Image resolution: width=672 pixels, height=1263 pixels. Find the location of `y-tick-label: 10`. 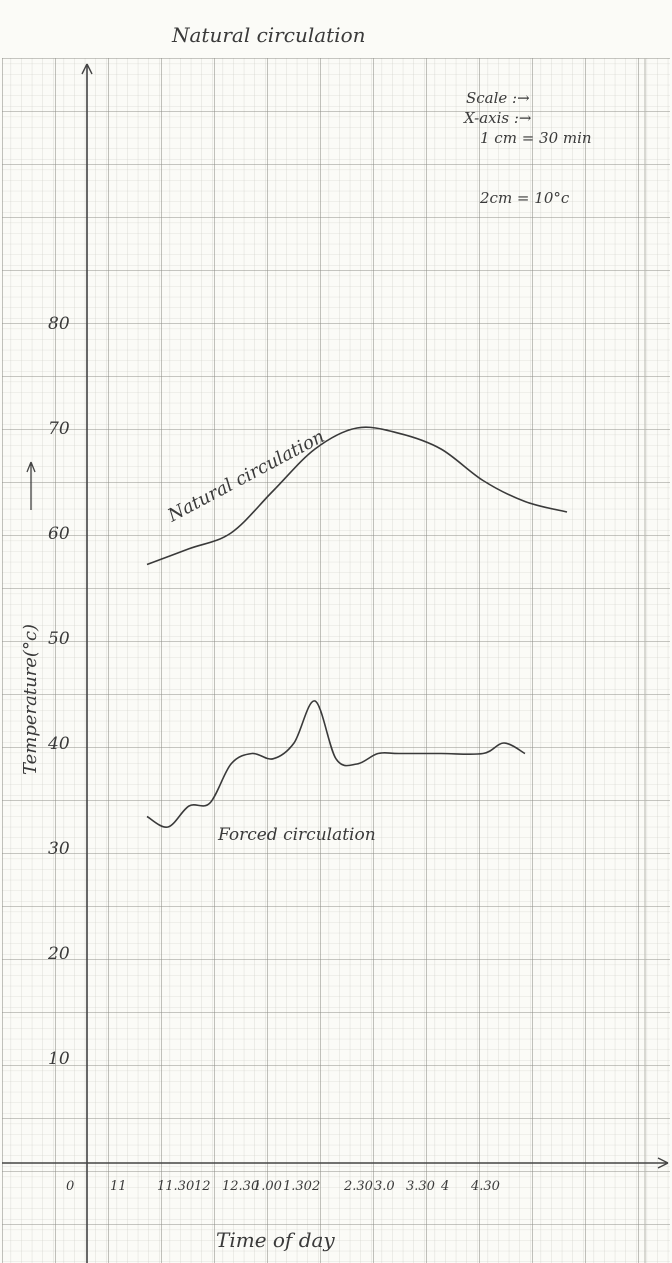

y-tick-label: 10 is located at coordinates (59, 1059).